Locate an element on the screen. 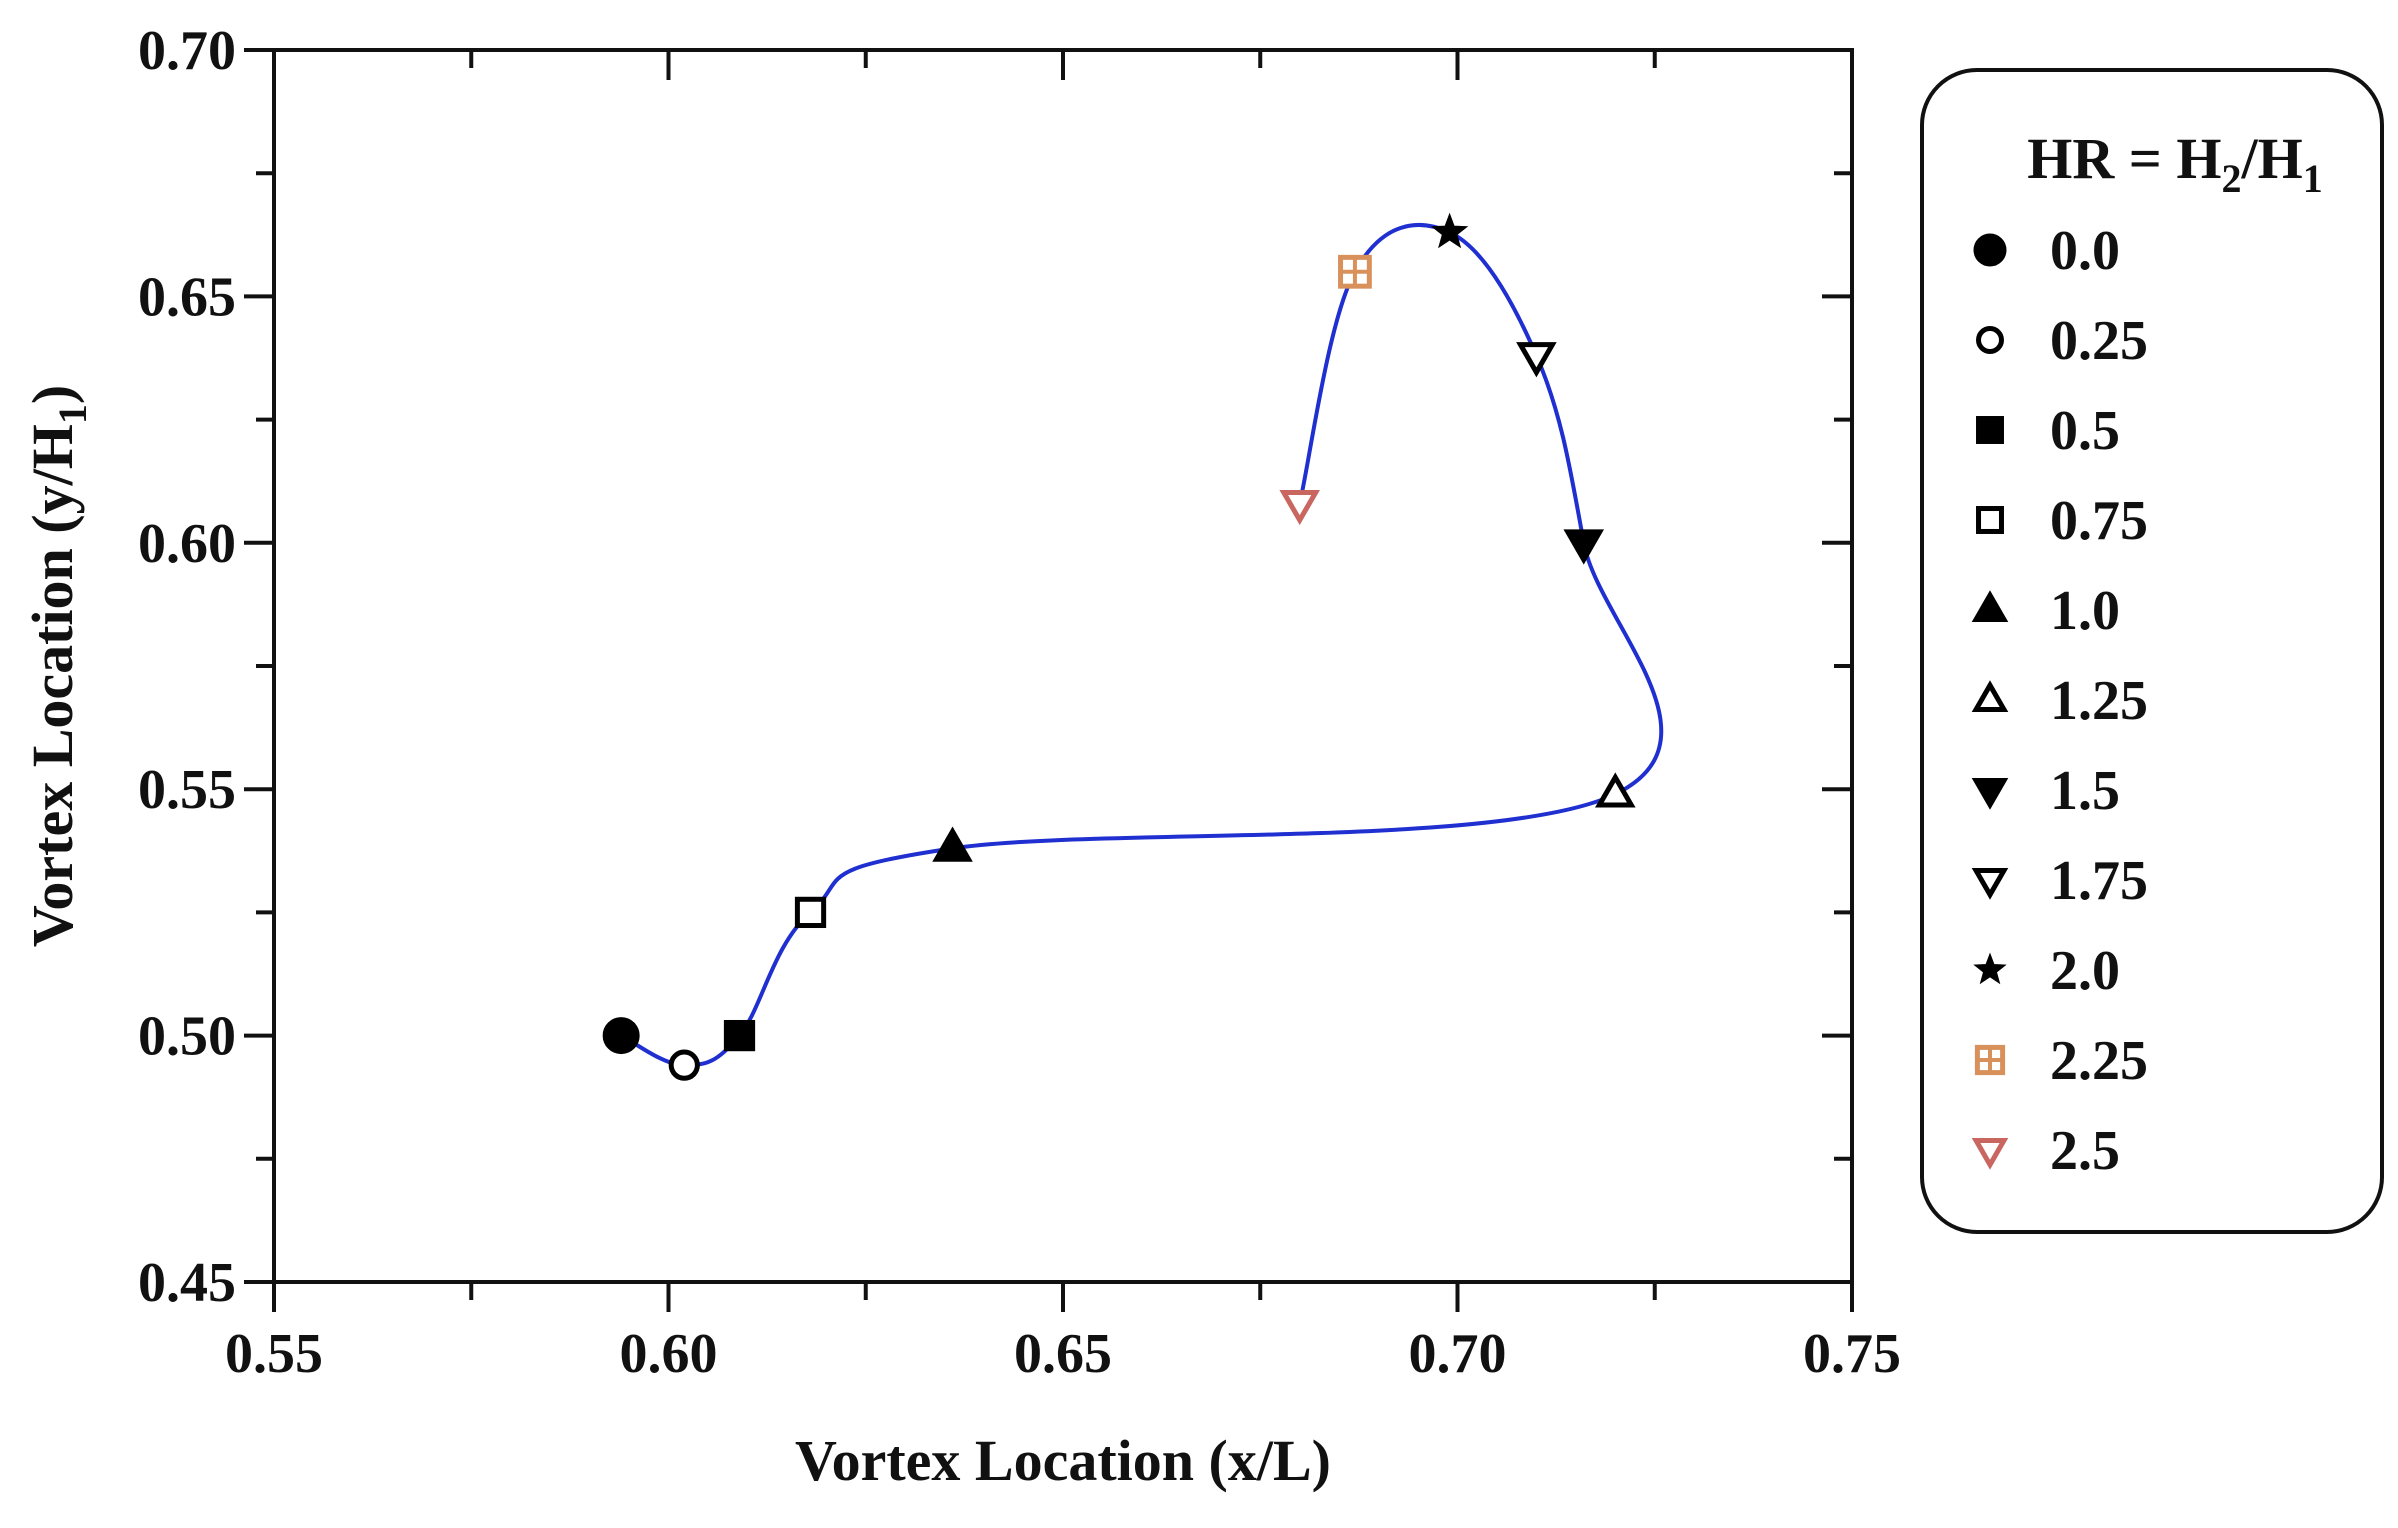  legend-item: 0.75 is located at coordinates (2062, 521).